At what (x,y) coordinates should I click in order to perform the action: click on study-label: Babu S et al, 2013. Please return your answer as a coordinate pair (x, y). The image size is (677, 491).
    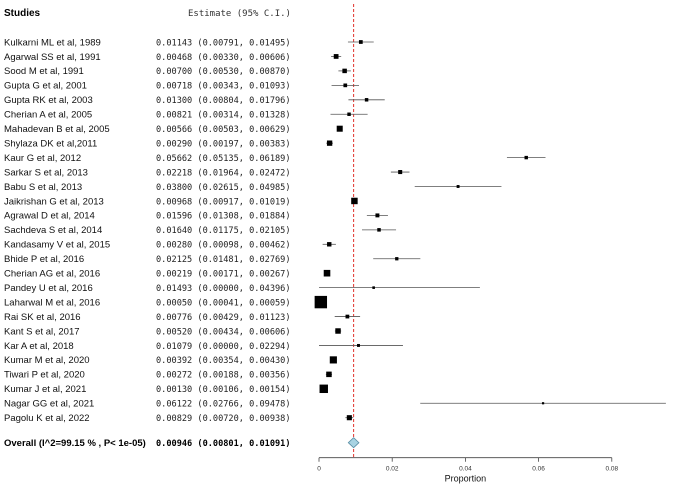
    Looking at the image, I should click on (43, 187).